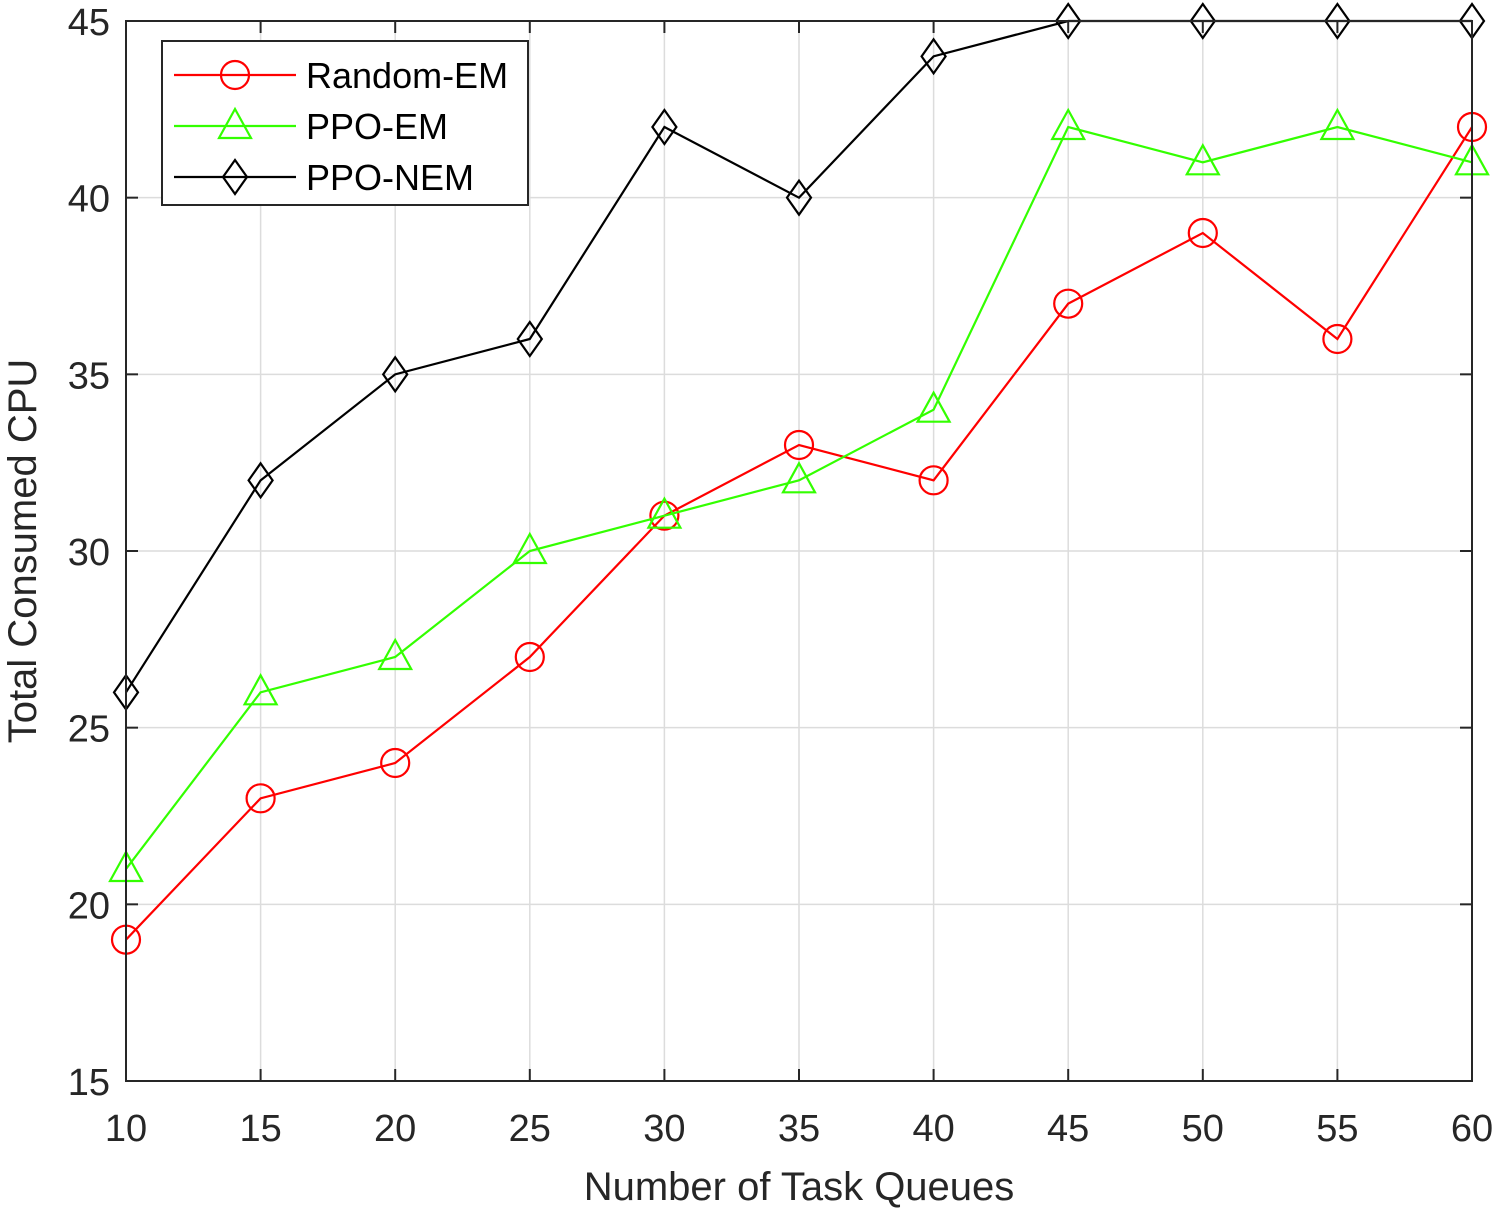 The image size is (1499, 1208). Describe the element at coordinates (89, 23) in the screenshot. I see `y-tick-label: 45` at that location.